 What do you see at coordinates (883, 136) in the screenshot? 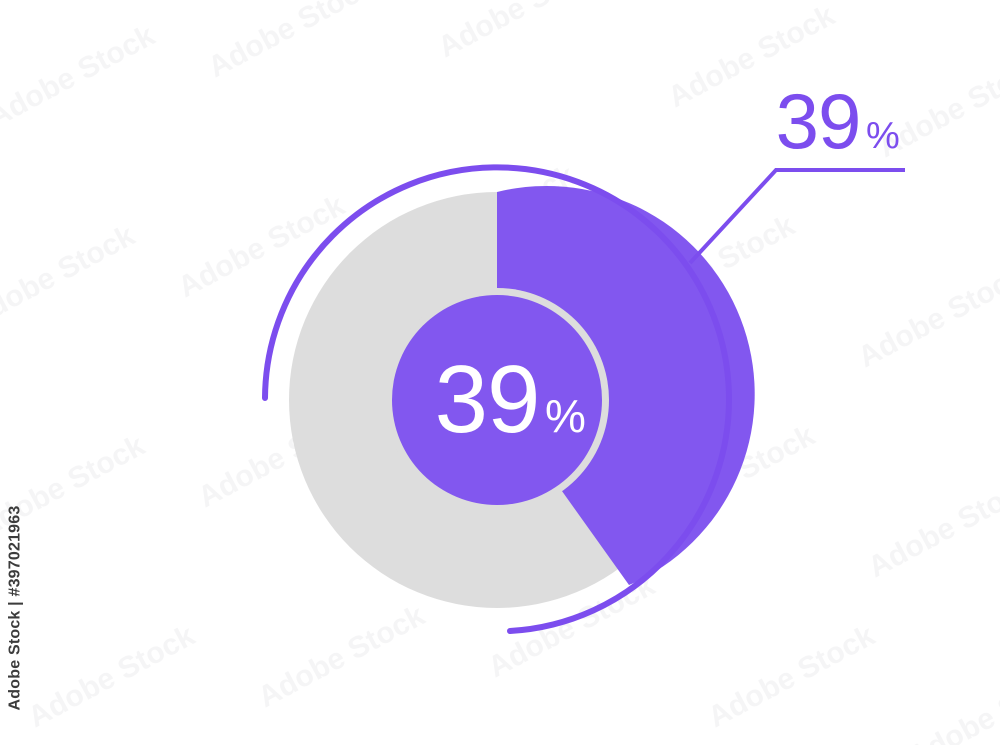
I see `callout-unit-text: %` at bounding box center [883, 136].